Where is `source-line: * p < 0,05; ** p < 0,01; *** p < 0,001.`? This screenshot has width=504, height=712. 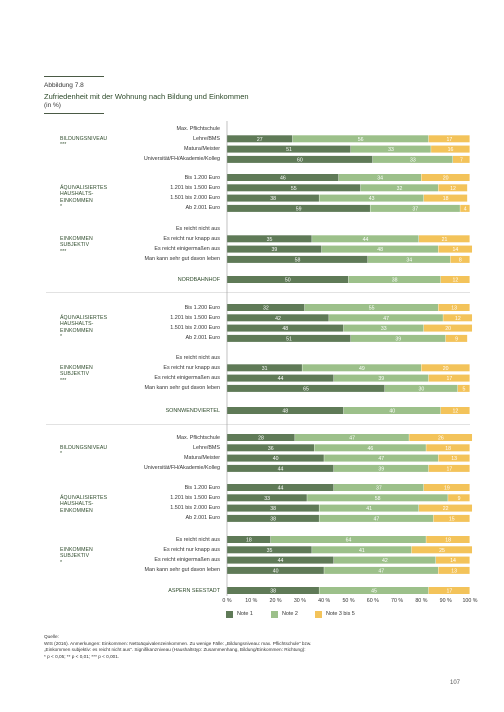 source-line: * p < 0,05; ** p < 0,01; *** p < 0,001. is located at coordinates (82, 656).